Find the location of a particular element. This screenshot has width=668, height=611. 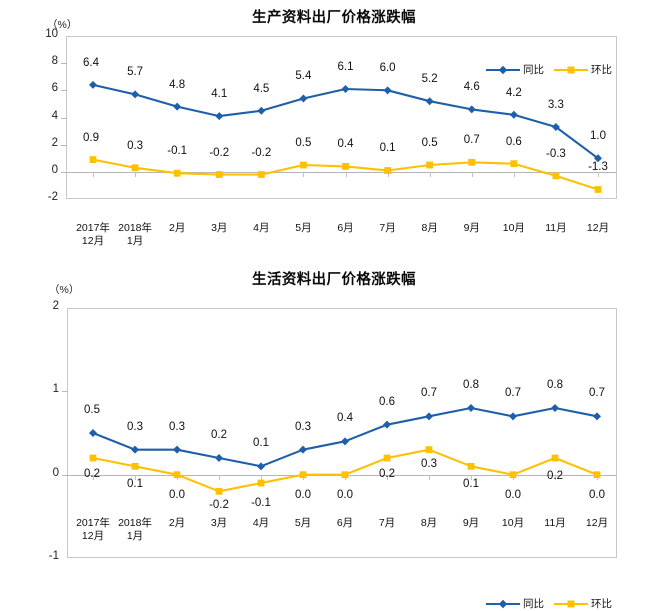

data-label-yoy: 0.7 is located at coordinates (597, 393).